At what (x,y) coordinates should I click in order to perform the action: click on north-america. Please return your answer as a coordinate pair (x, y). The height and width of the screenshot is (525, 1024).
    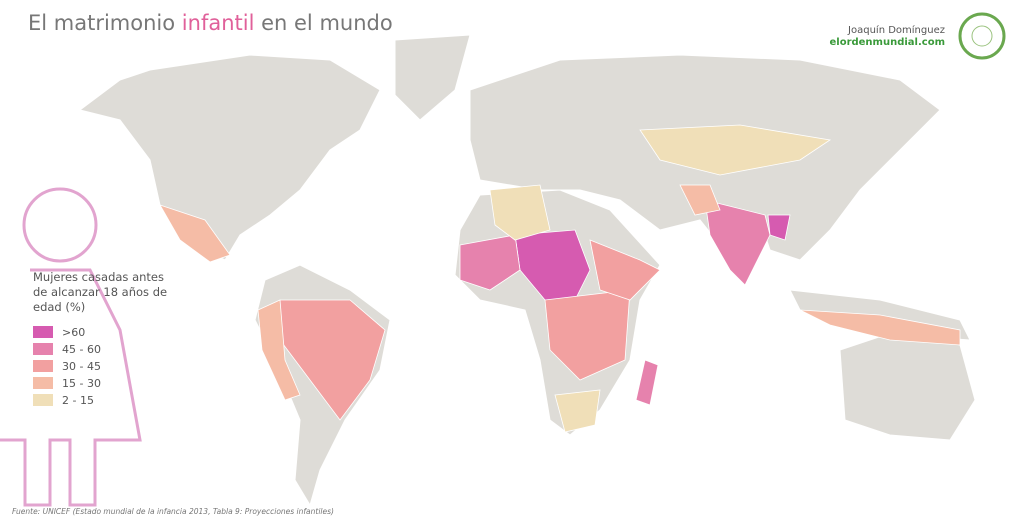
    Looking at the image, I should click on (229, 157).